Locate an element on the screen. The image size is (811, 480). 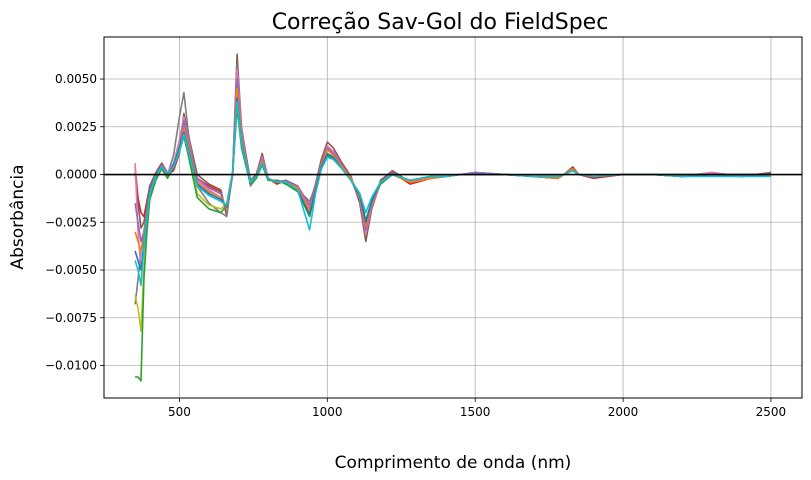
x-tick-label: 2500 is located at coordinates (771, 412).